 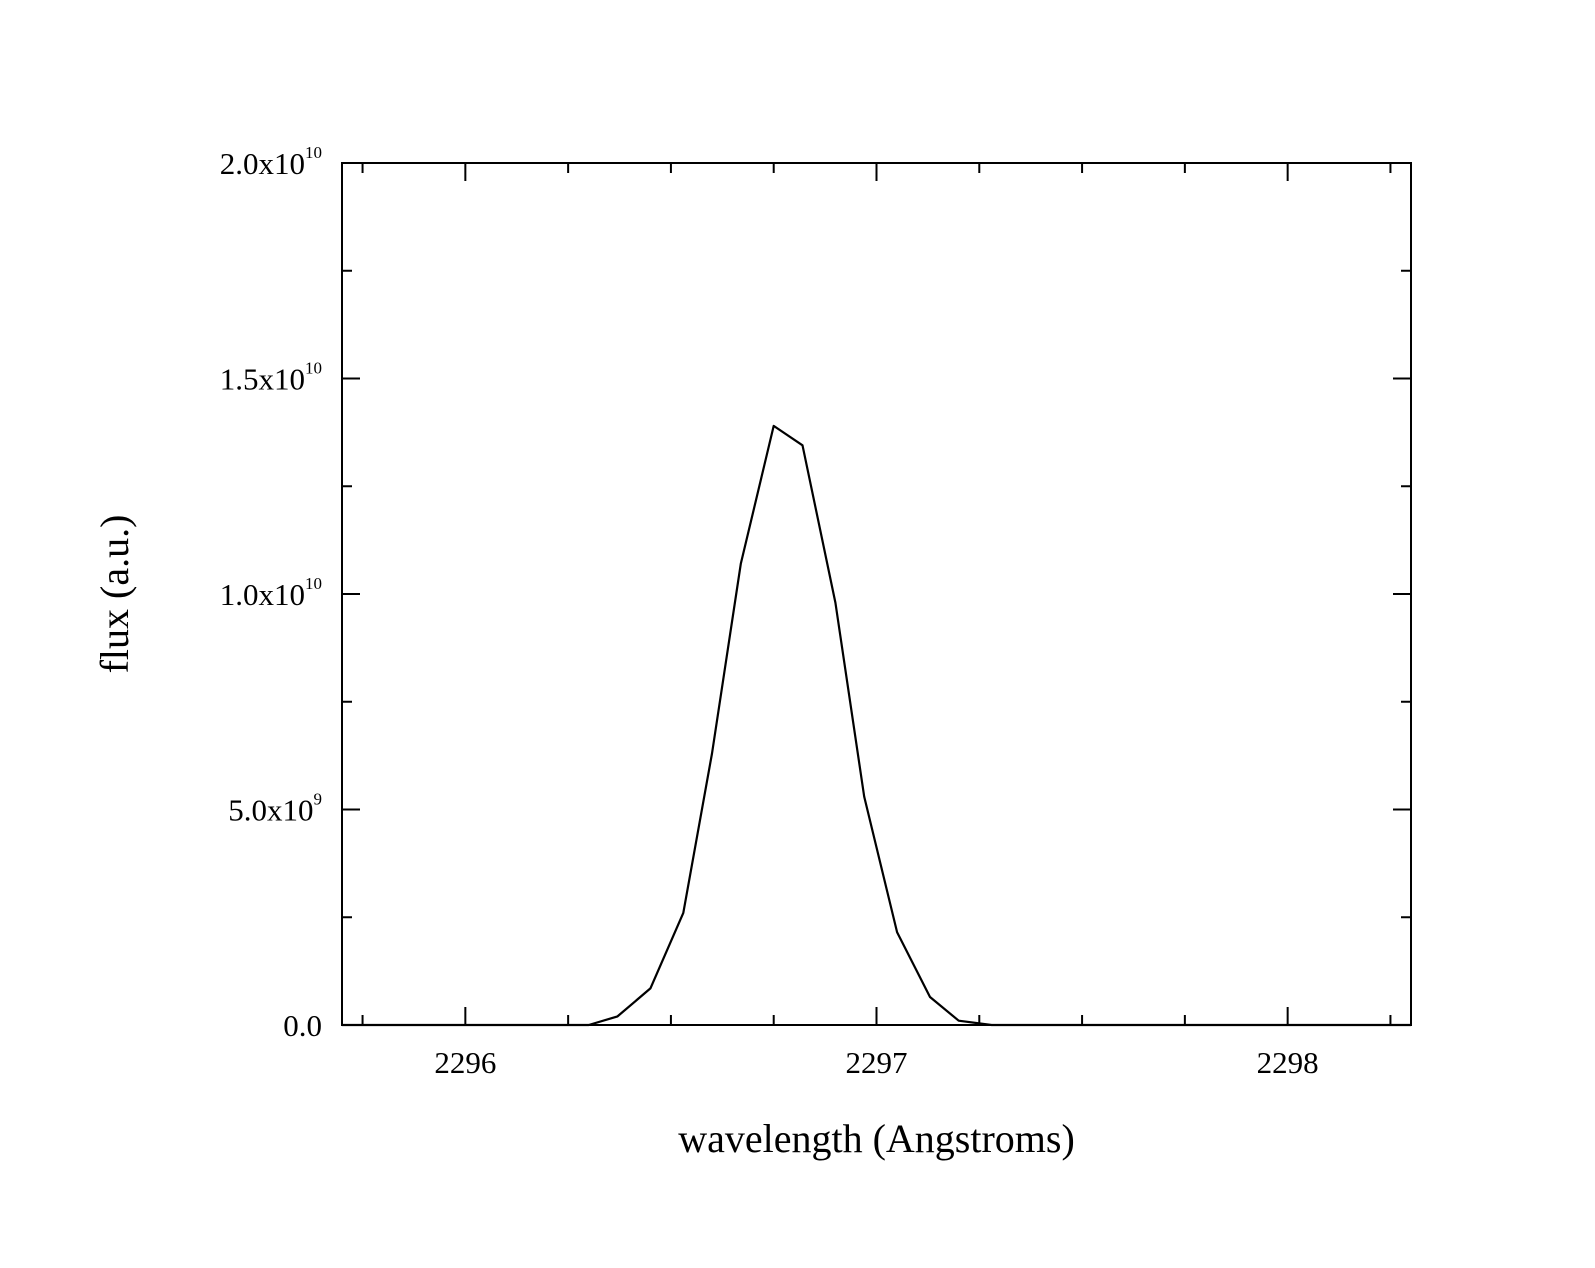 I want to click on y-tick-exponent: 9, so click(x=318, y=799).